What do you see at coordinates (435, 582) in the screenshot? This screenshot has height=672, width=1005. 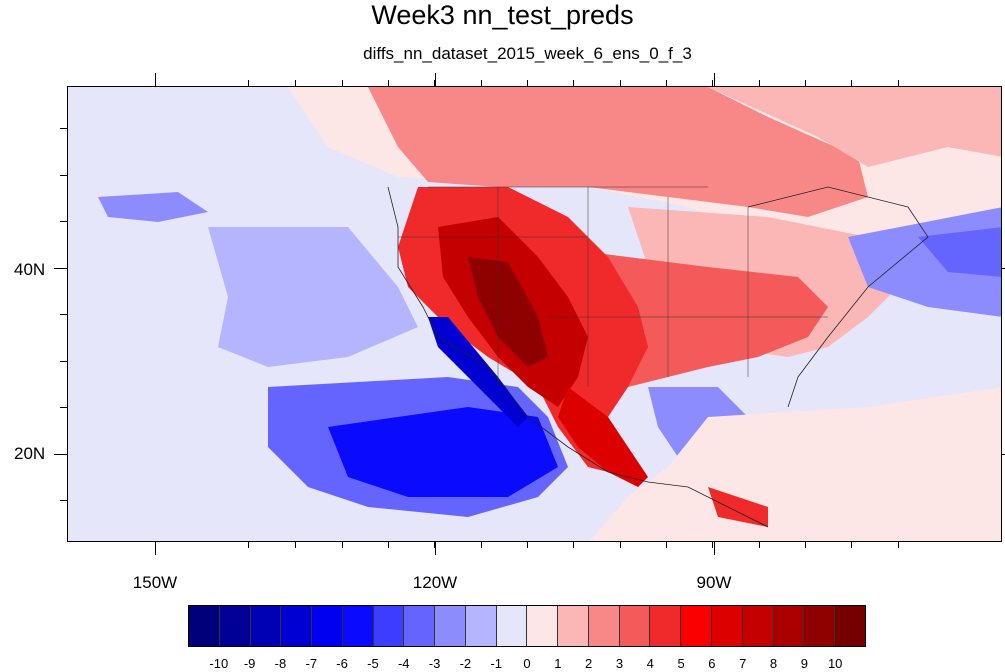 I see `lon-label-120w: 120W` at bounding box center [435, 582].